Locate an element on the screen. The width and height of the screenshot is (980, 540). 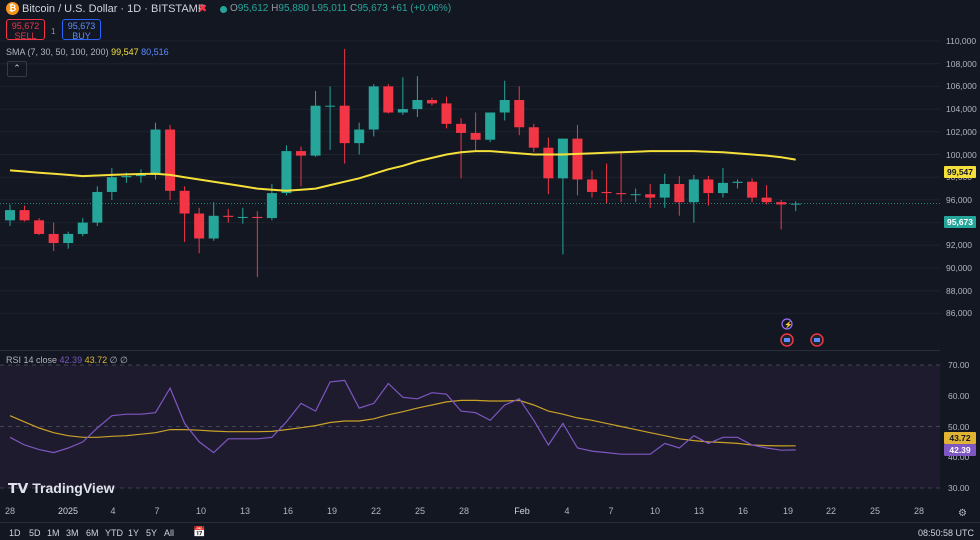
chevron-up-icon: ⌃ is located at coordinates (17, 68).